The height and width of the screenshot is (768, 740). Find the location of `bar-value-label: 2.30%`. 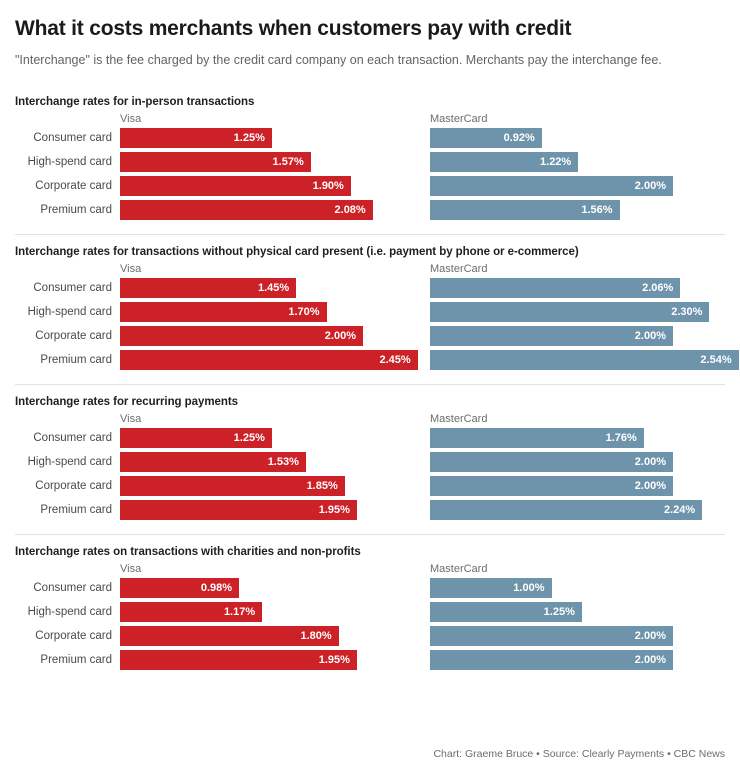

bar-value-label: 2.30% is located at coordinates (687, 312).